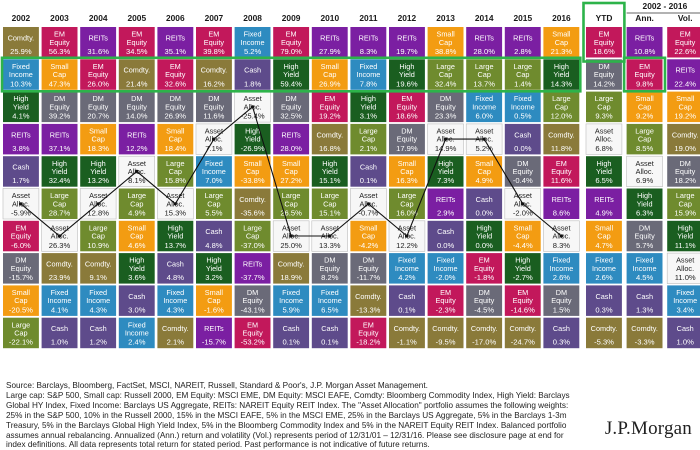 This screenshot has width=700, height=450. What do you see at coordinates (562, 342) in the screenshot?
I see `cell-value: 0.3%` at bounding box center [562, 342].